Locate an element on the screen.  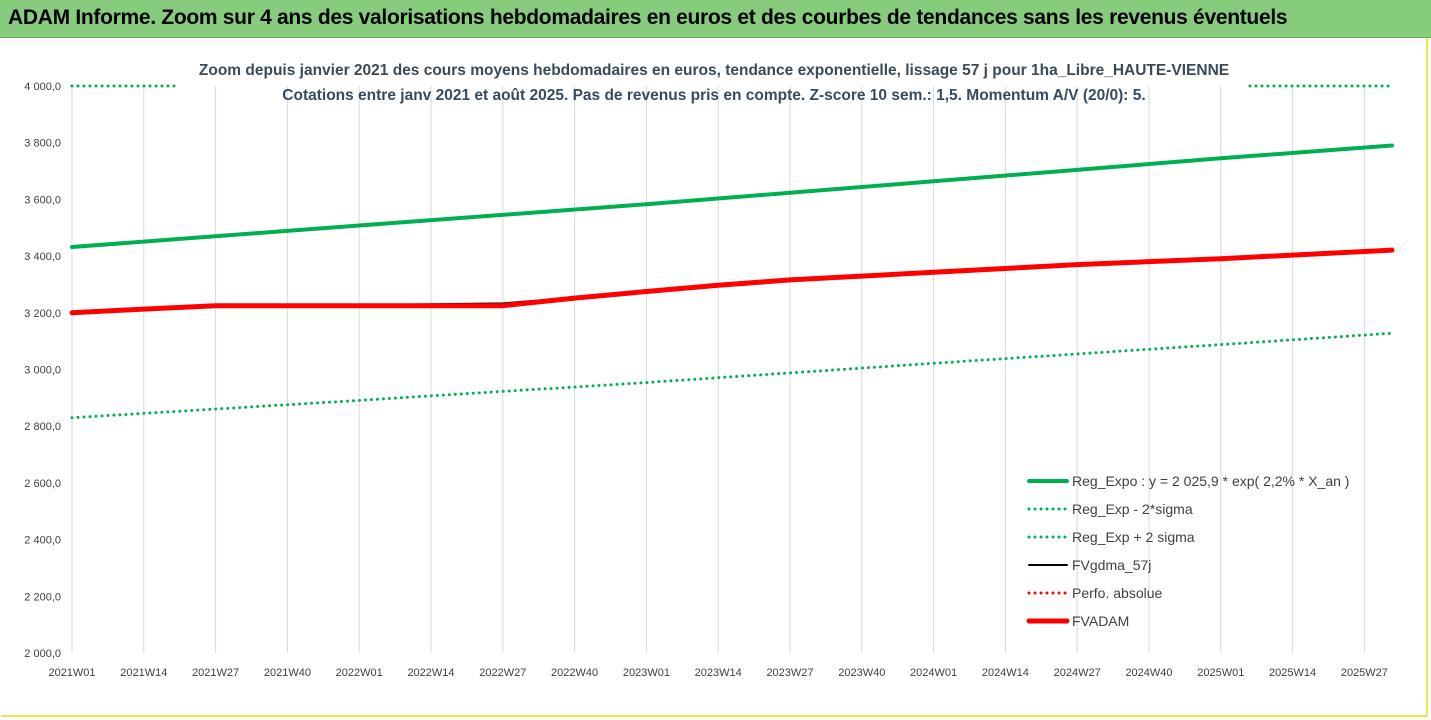
legend-entry: Reg_Exp + 2 sigma is located at coordinates (1133, 537).